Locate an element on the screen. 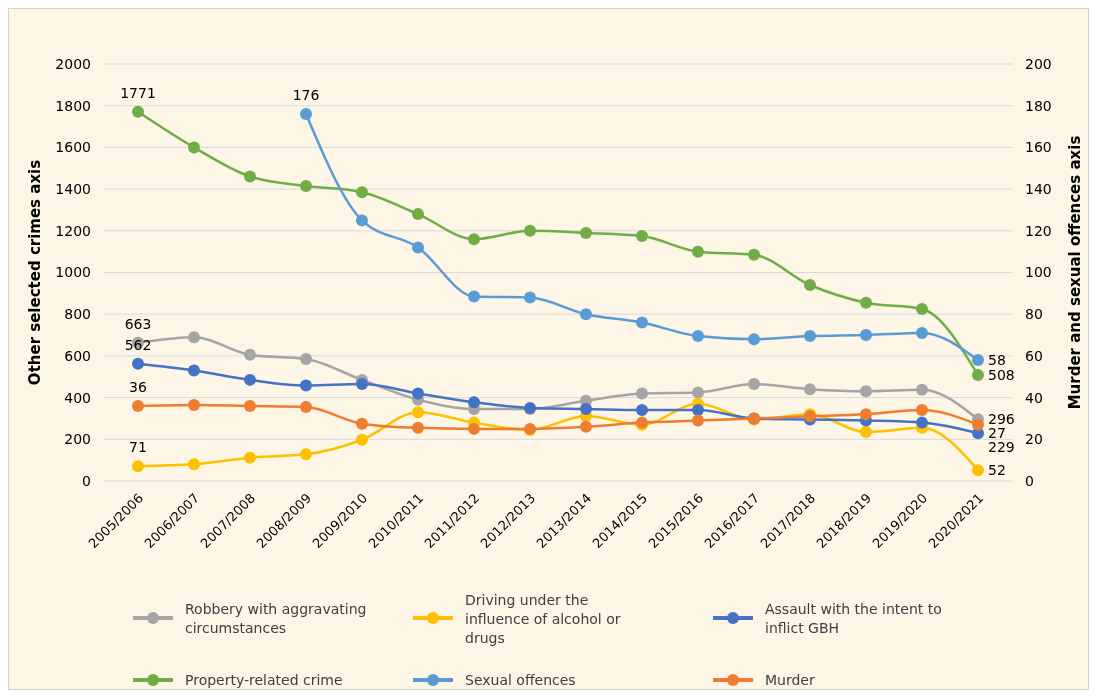 This screenshot has height=698, width=1097. y2-tick-label: 100 is located at coordinates (1038, 272).